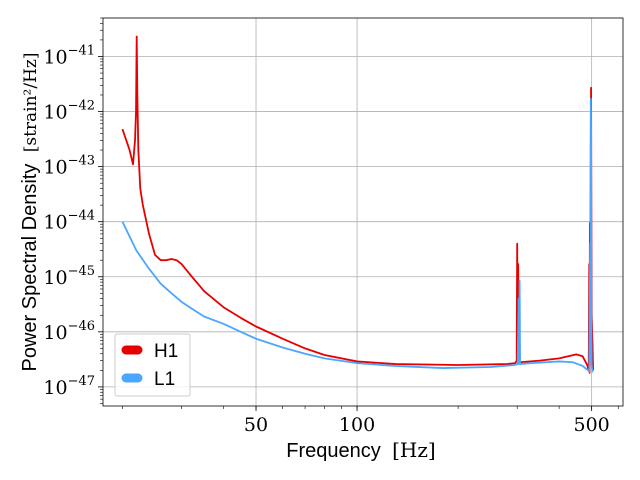 Image resolution: width=640 pixels, height=480 pixels. What do you see at coordinates (256, 425) in the screenshot?
I see `x-tick-label: 50` at bounding box center [256, 425].